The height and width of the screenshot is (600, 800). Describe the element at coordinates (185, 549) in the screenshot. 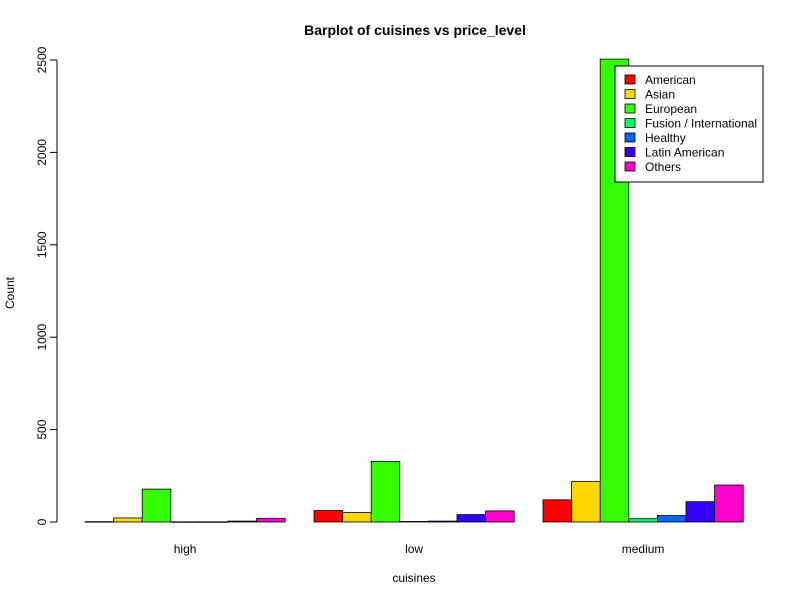

I see `x-tick-label: high` at that location.